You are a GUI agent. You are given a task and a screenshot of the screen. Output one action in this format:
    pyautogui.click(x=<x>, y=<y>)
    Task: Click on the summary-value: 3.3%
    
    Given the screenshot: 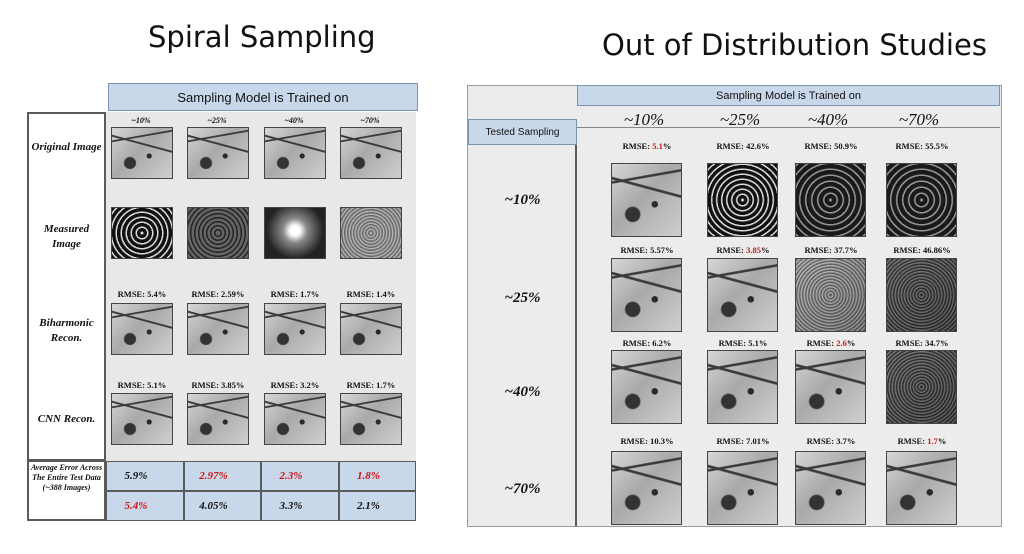 What is the action you would take?
    pyautogui.click(x=291, y=506)
    